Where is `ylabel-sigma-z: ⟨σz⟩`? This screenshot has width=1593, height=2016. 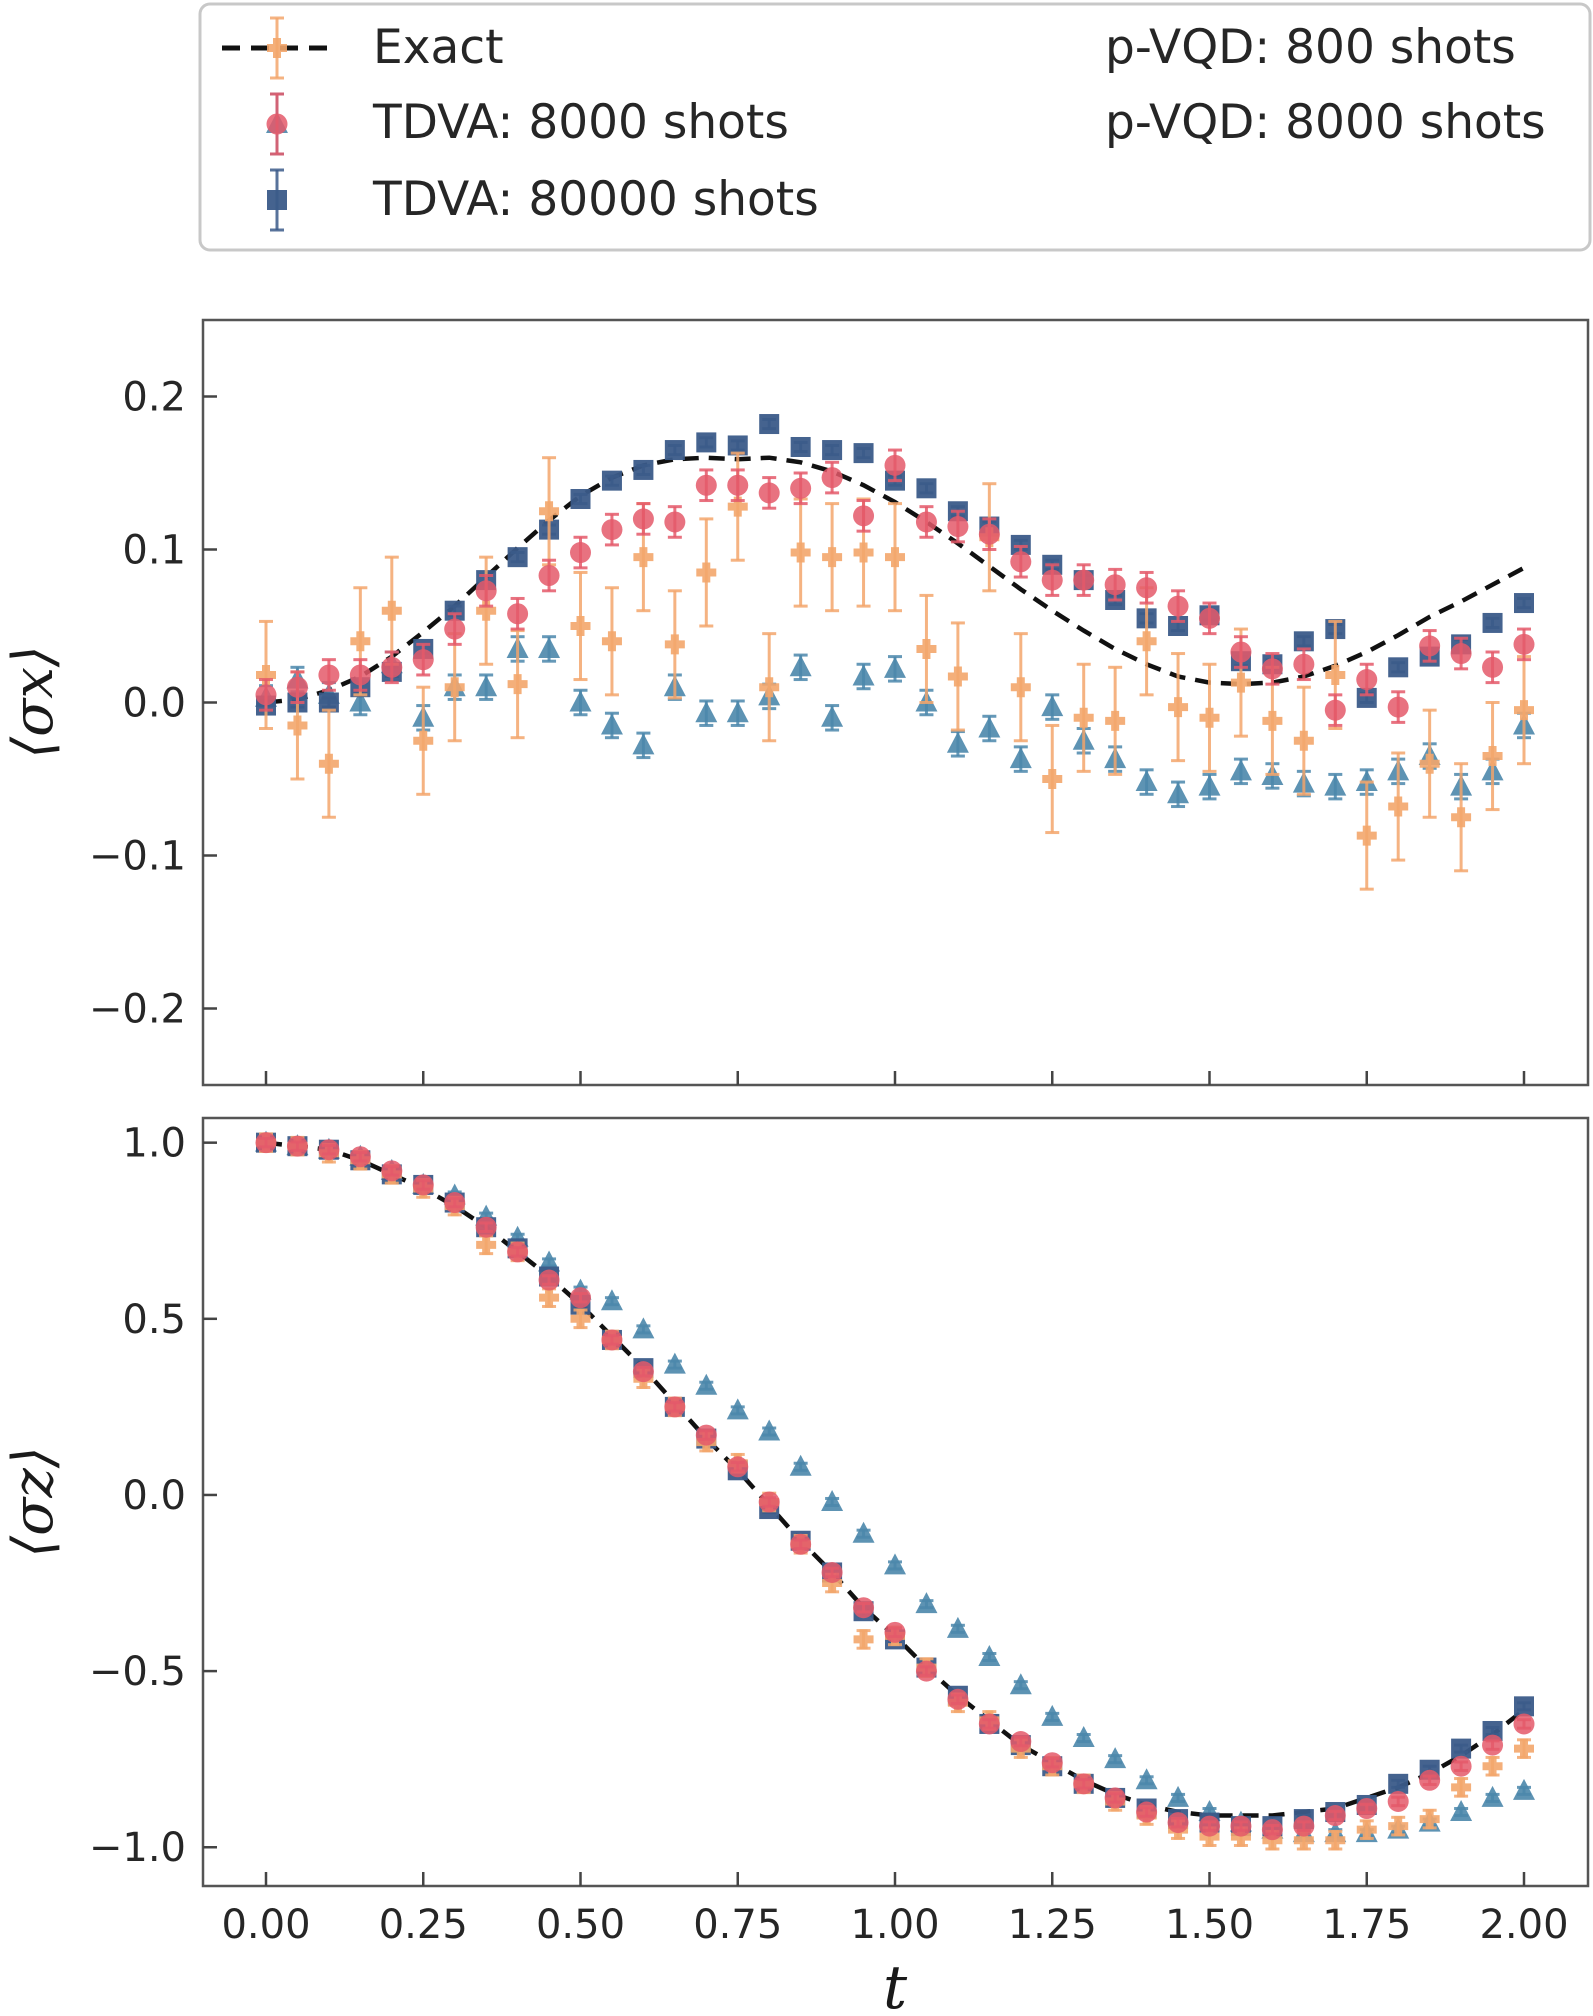 ylabel-sigma-z: ⟨σz⟩ is located at coordinates (33, 1501).